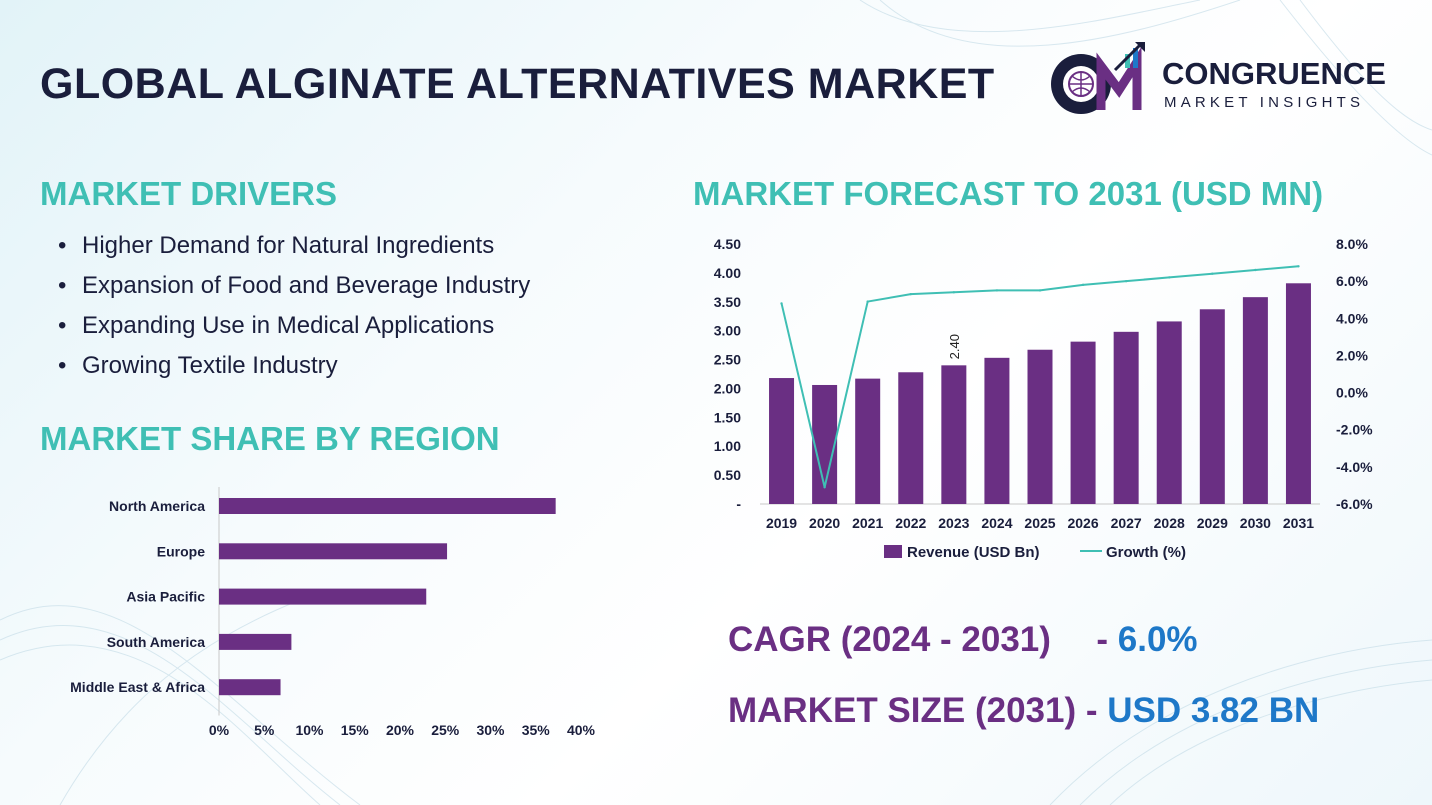 This screenshot has height=805, width=1432. What do you see at coordinates (727, 302) in the screenshot?
I see `forecast-left-tick-label: 3.50` at bounding box center [727, 302].